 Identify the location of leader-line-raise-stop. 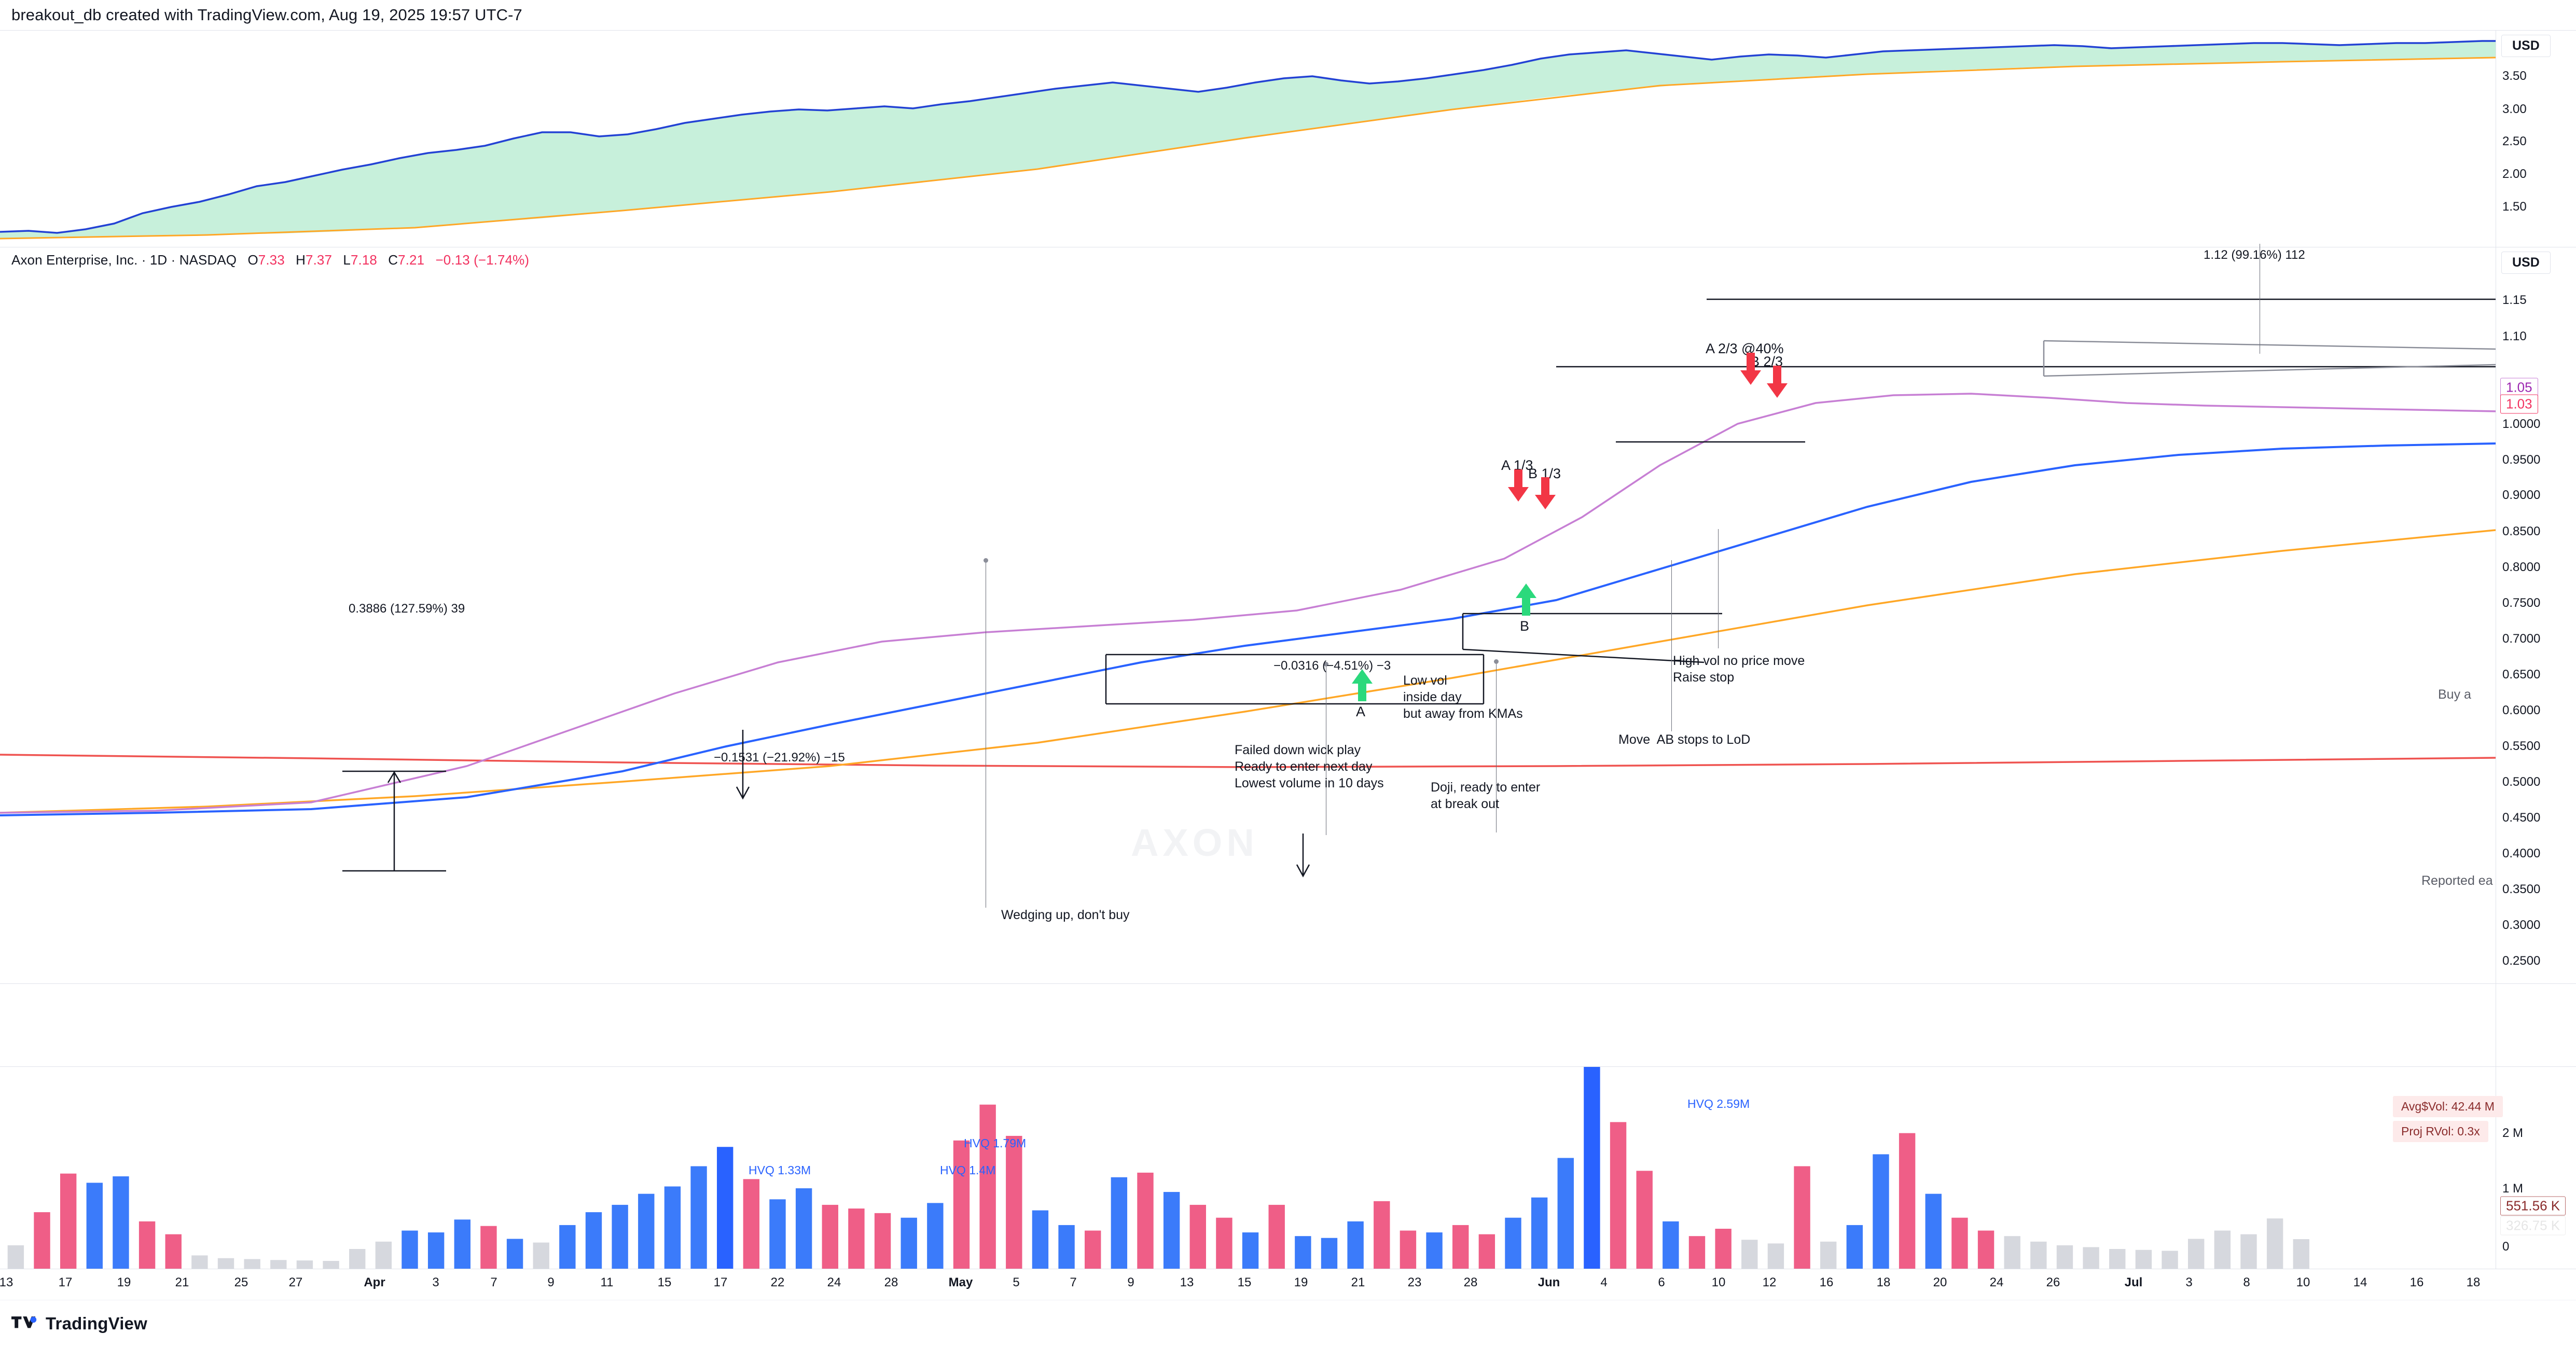
(1718, 589).